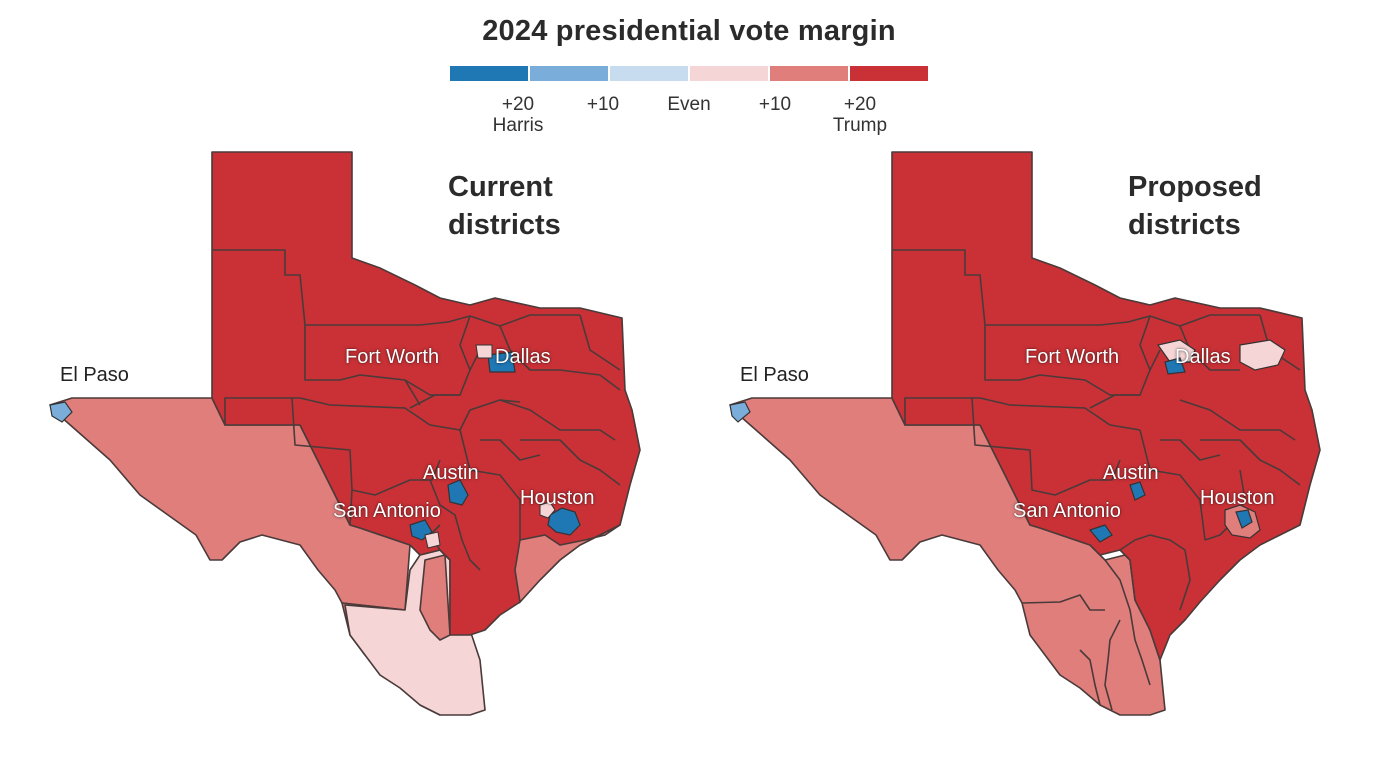 Image resolution: width=1398 pixels, height=774 pixels. I want to click on legend-tick-harris-10: +10, so click(603, 104).